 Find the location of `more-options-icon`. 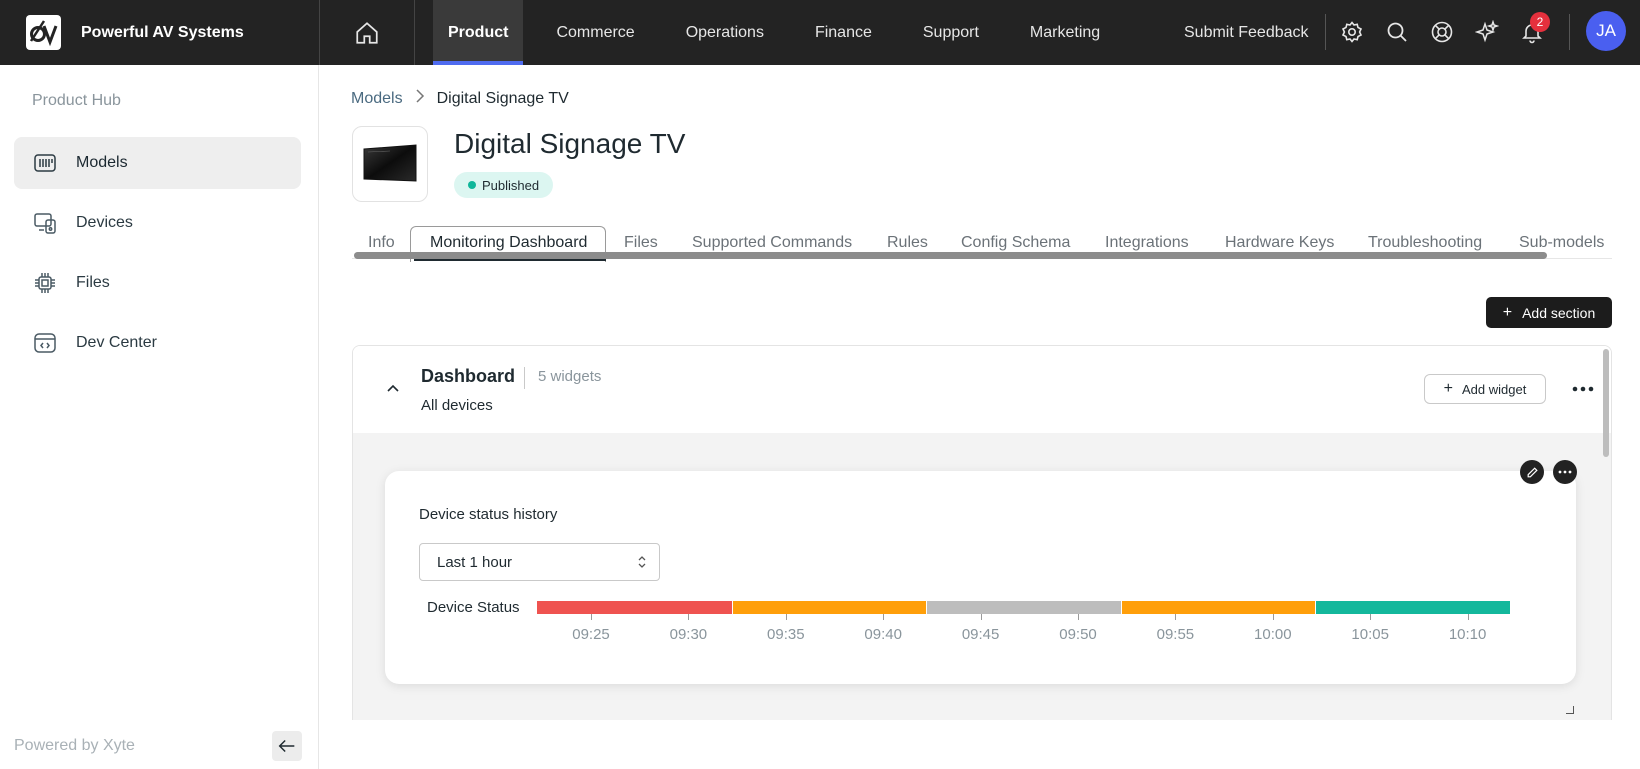

more-options-icon is located at coordinates (1583, 389).